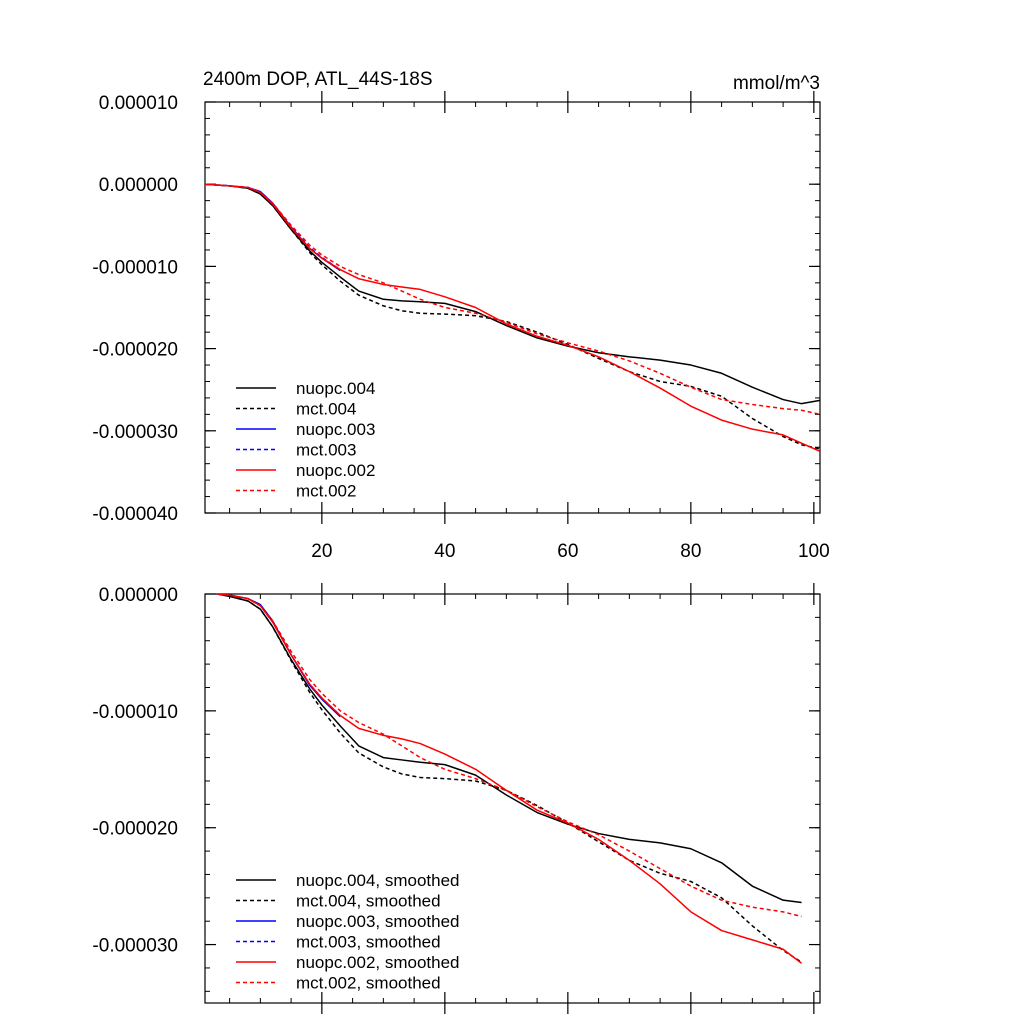 The image size is (1024, 1024). What do you see at coordinates (814, 551) in the screenshot?
I see `x-tick-label: 100` at bounding box center [814, 551].